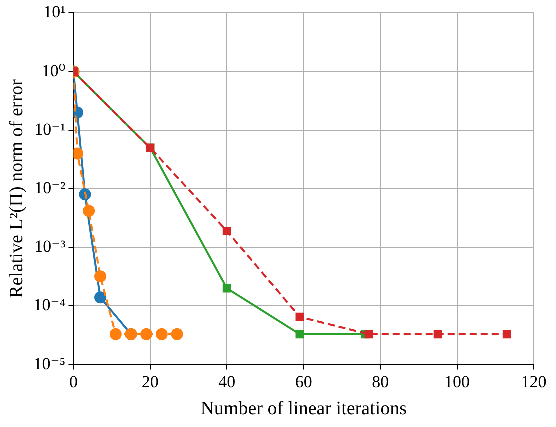  Describe the element at coordinates (50, 364) in the screenshot. I see `y-tick-label: 10⁻⁵` at that location.